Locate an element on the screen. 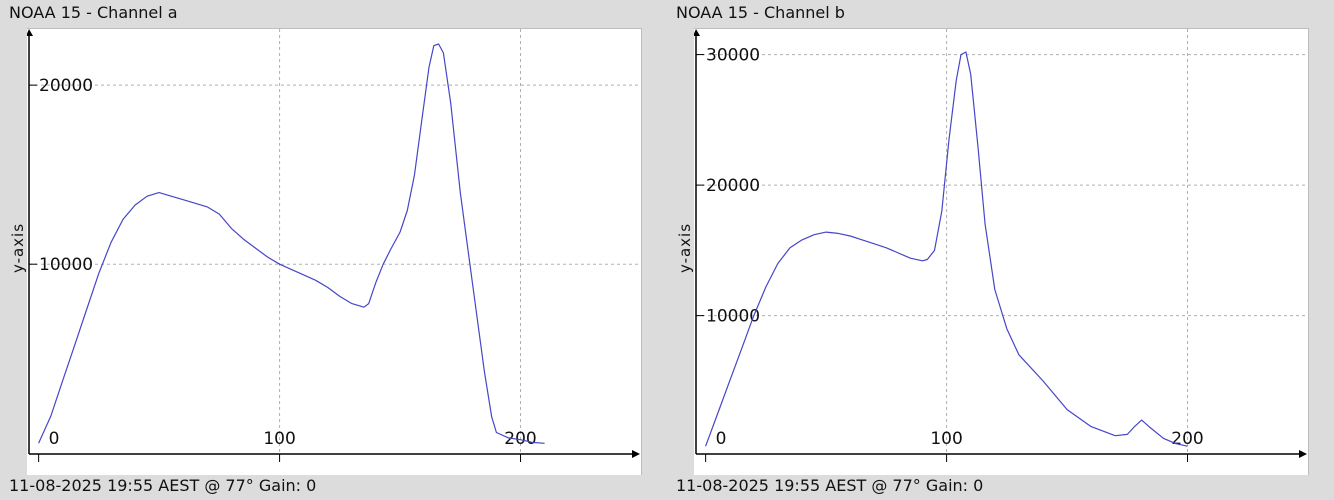 This screenshot has height=500, width=1334. y-tick-label: 30000 is located at coordinates (733, 56).